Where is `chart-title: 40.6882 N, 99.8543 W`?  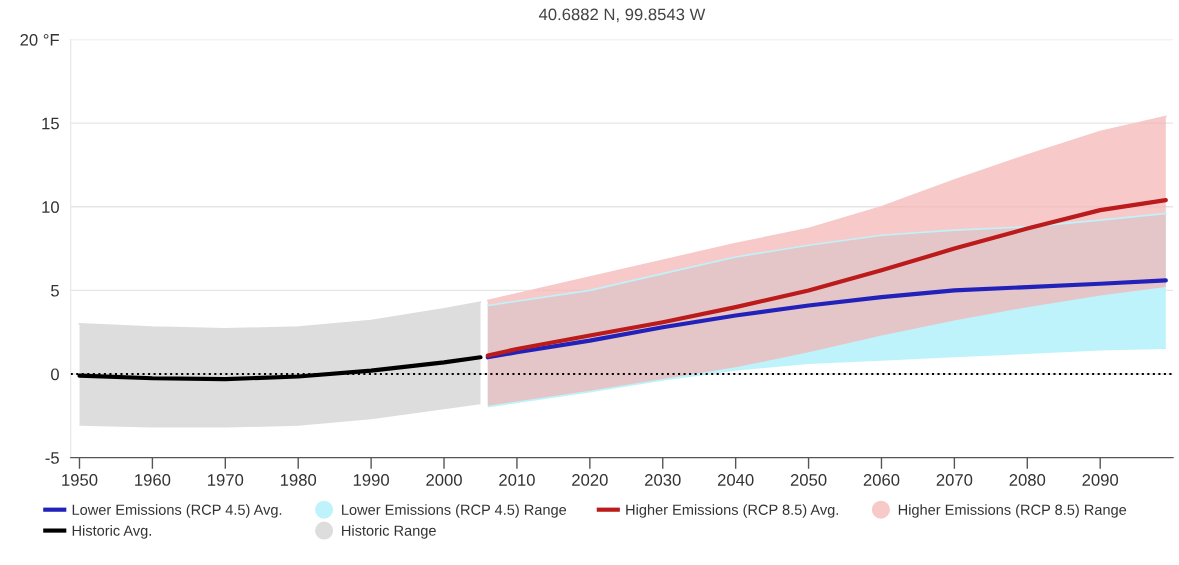
chart-title: 40.6882 N, 99.8543 W is located at coordinates (622, 15).